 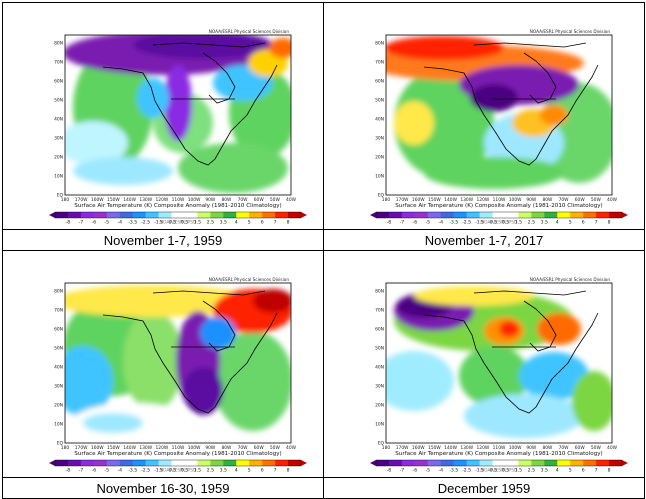 I want to click on lon-tick-label: 180, so click(x=386, y=448).